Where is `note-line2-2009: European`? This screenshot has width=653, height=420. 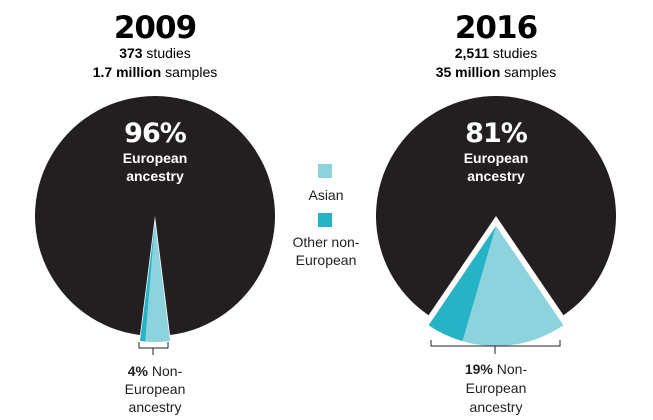 note-line2-2009: European is located at coordinates (155, 389).